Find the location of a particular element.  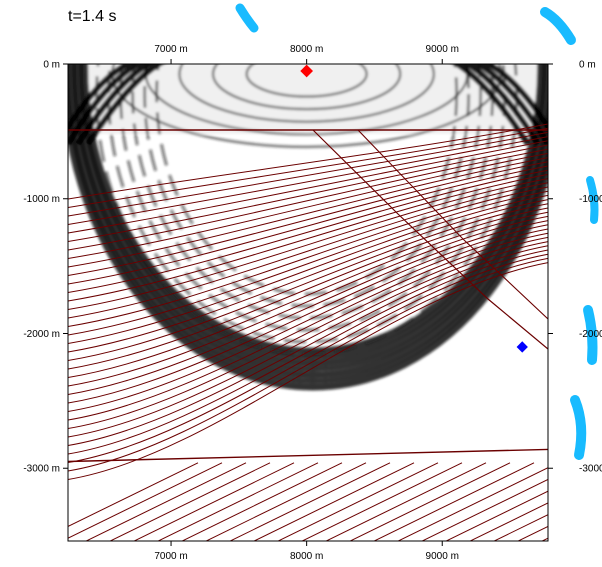

y-tick-label-right: -1000 m is located at coordinates (590, 199).